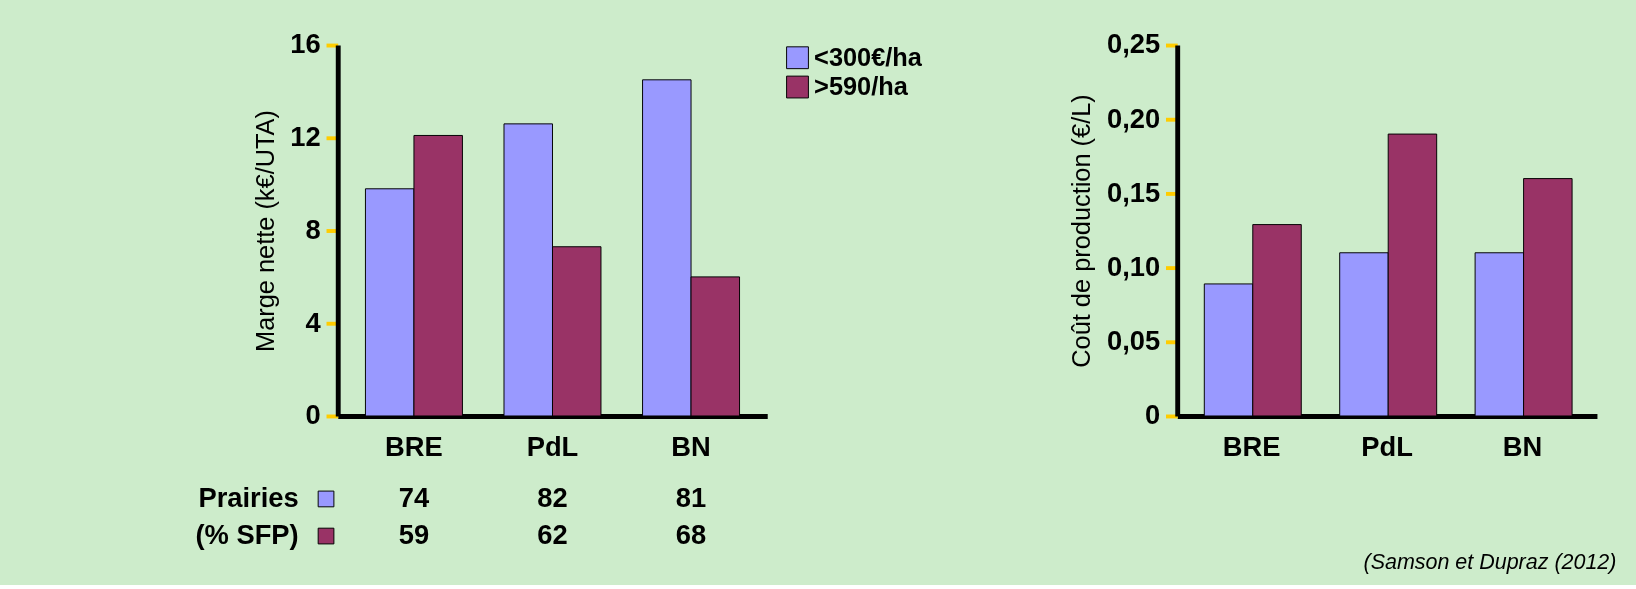 This screenshot has height=589, width=1636. I want to click on y-tick-label: 8, so click(313, 229).